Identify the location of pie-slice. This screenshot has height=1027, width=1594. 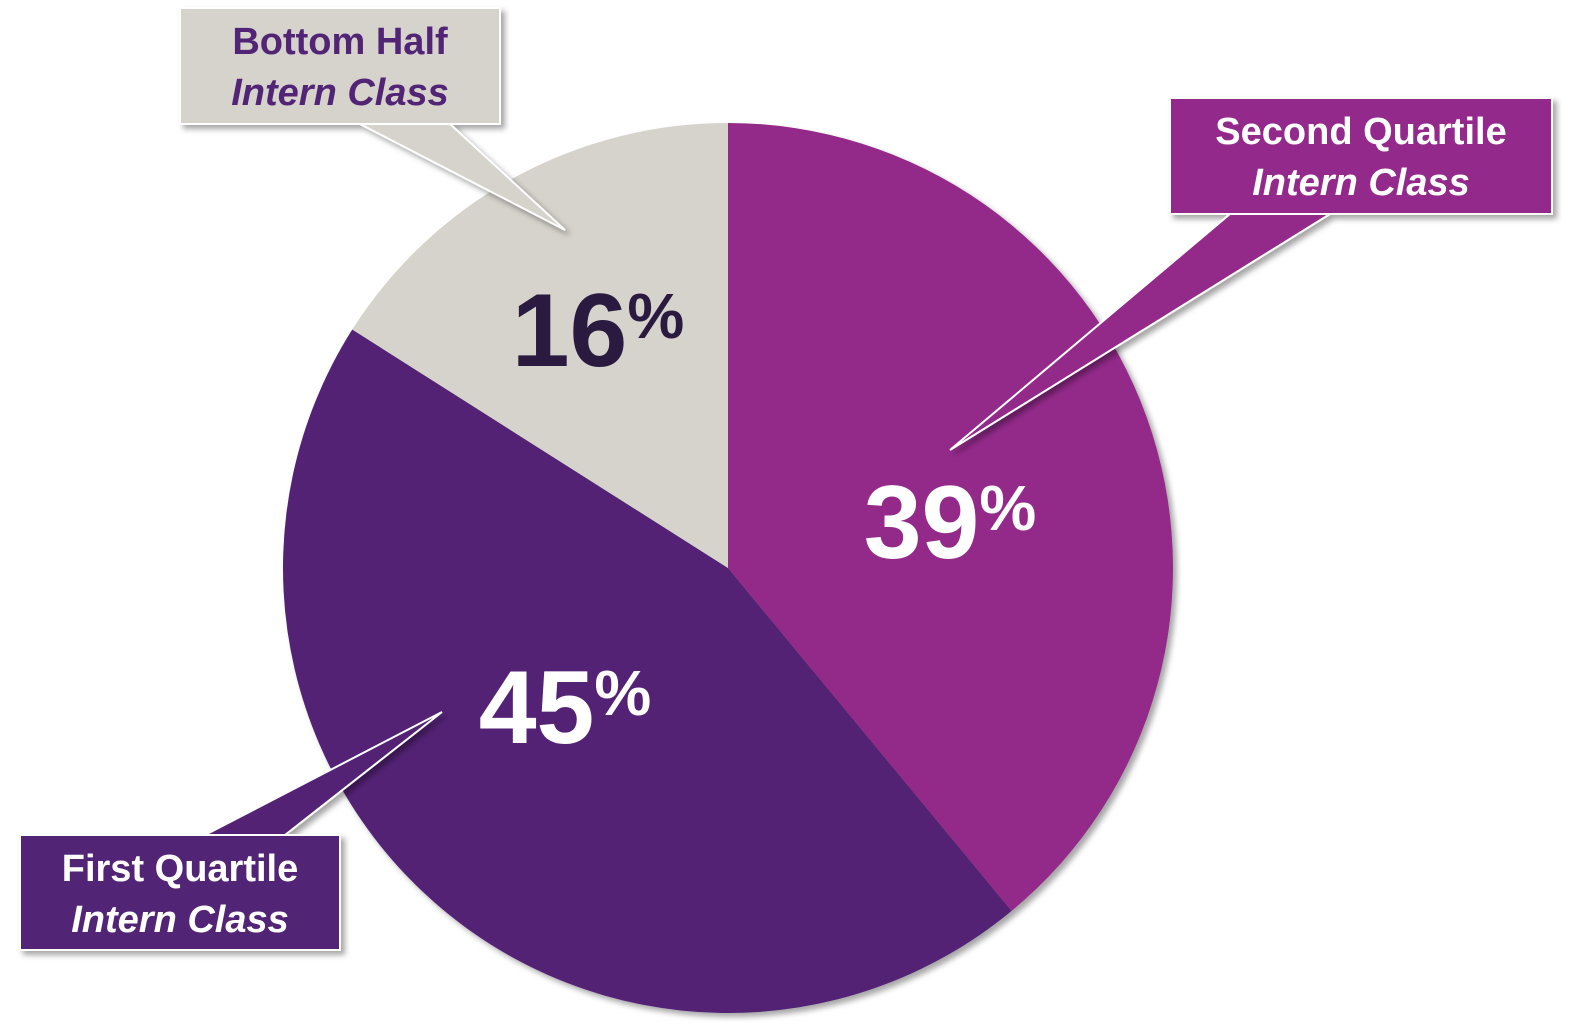
(540, 345).